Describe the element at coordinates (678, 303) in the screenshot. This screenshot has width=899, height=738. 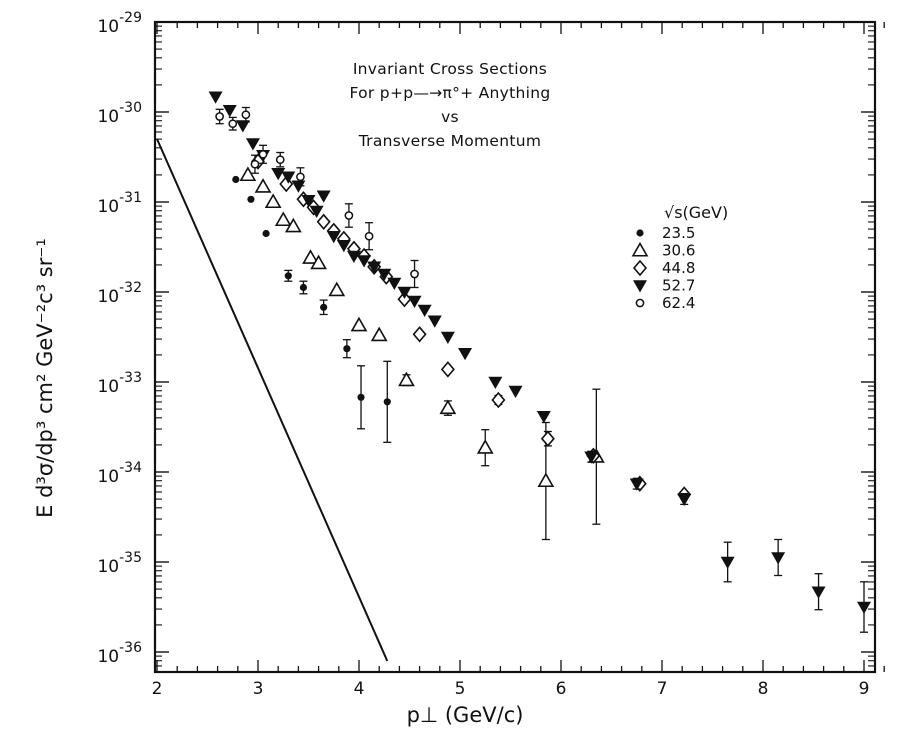
I see `legend-label: 62.4` at that location.